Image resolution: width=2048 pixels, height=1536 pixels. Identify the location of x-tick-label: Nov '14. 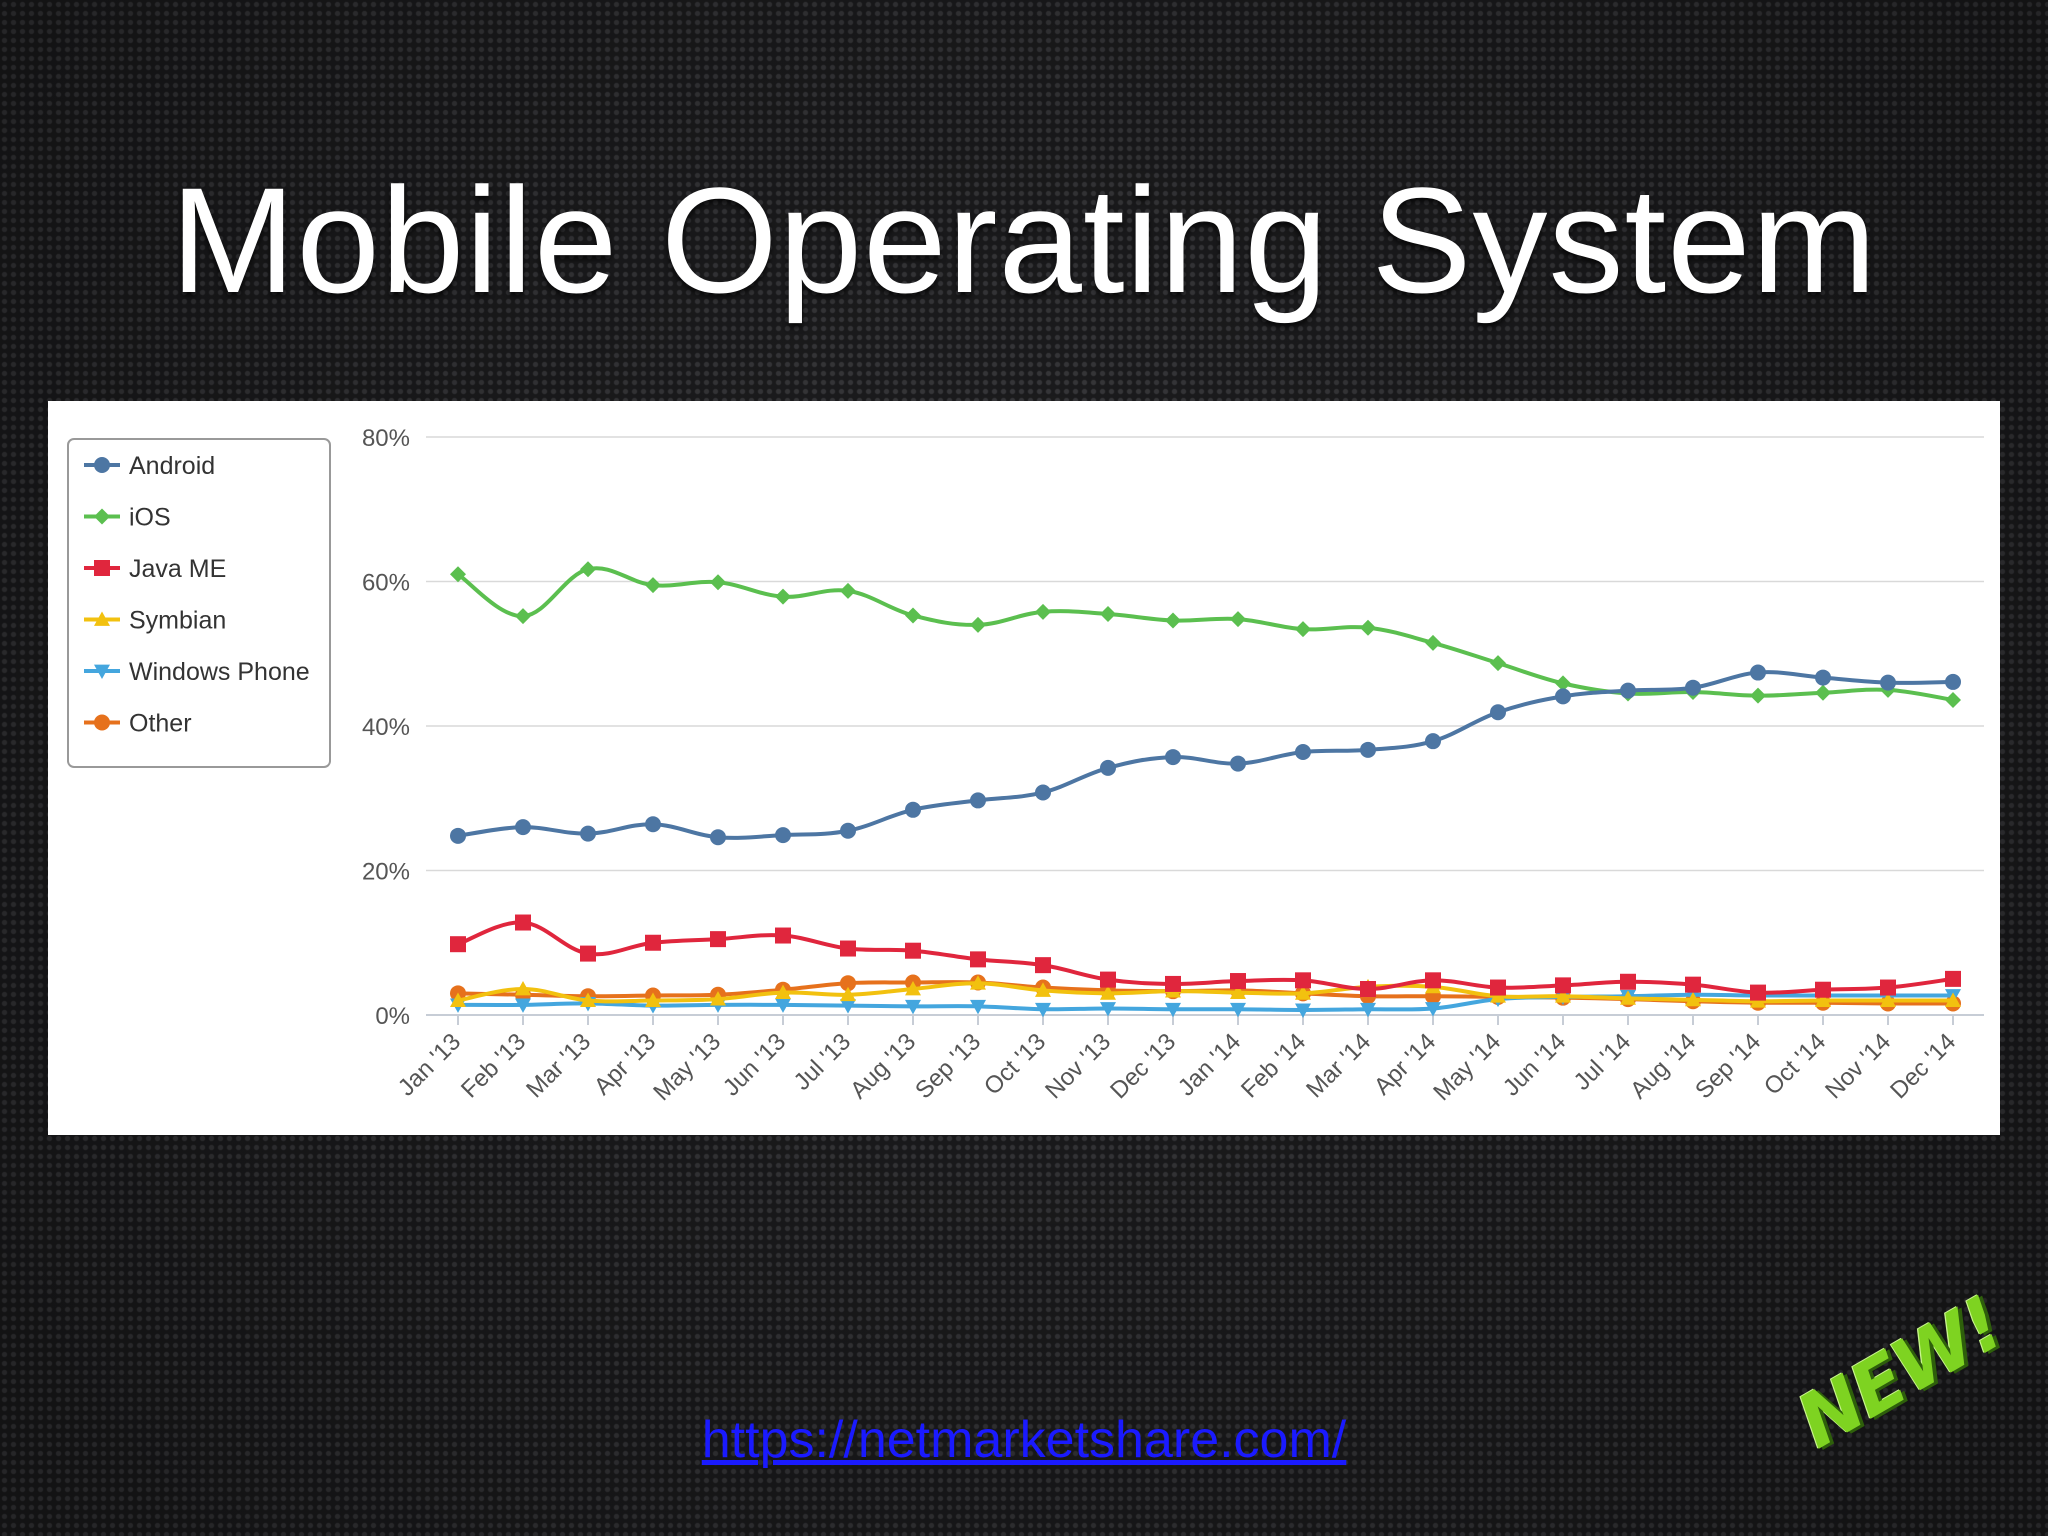
(1858, 1066).